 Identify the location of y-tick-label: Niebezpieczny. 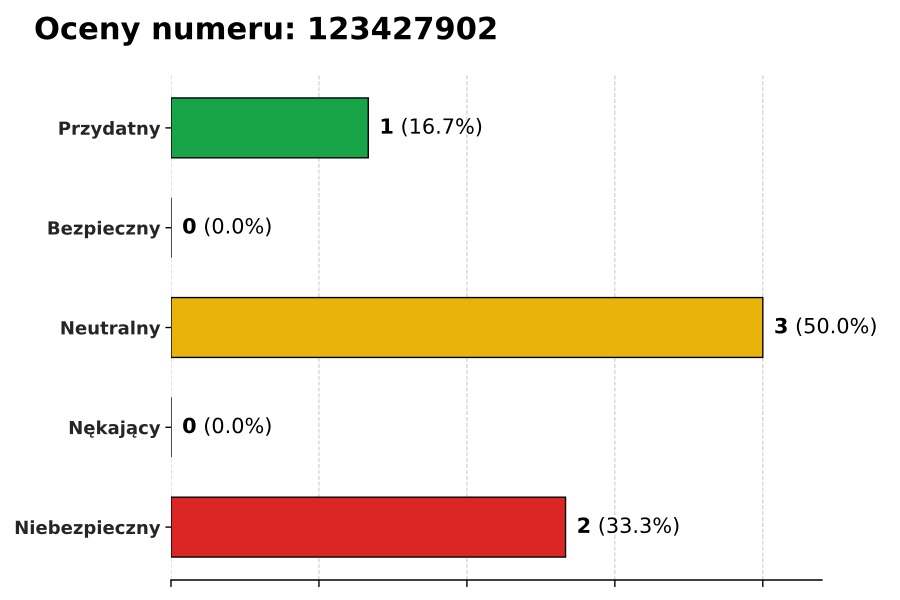
(88, 529).